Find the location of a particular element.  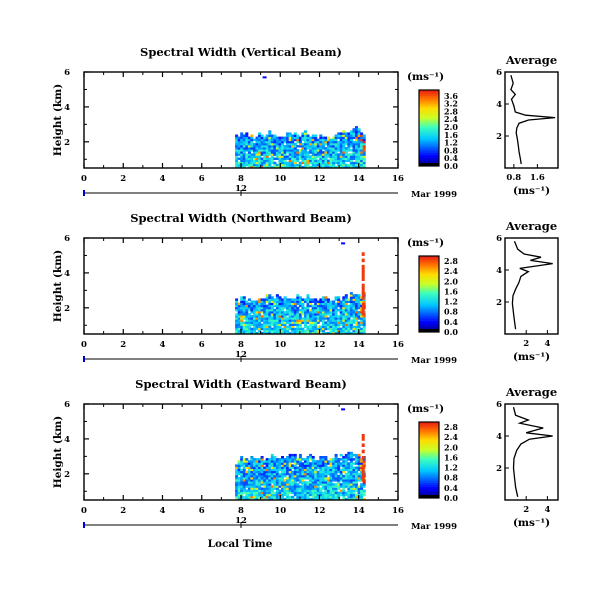

profile-x-tick-label: 4 is located at coordinates (547, 510).